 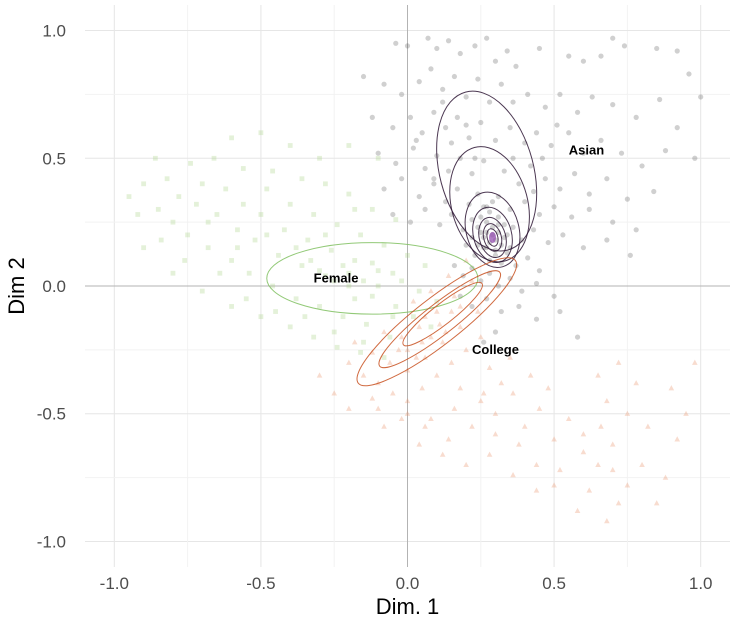 I want to click on x-tick-label: 1.0, so click(x=701, y=583).